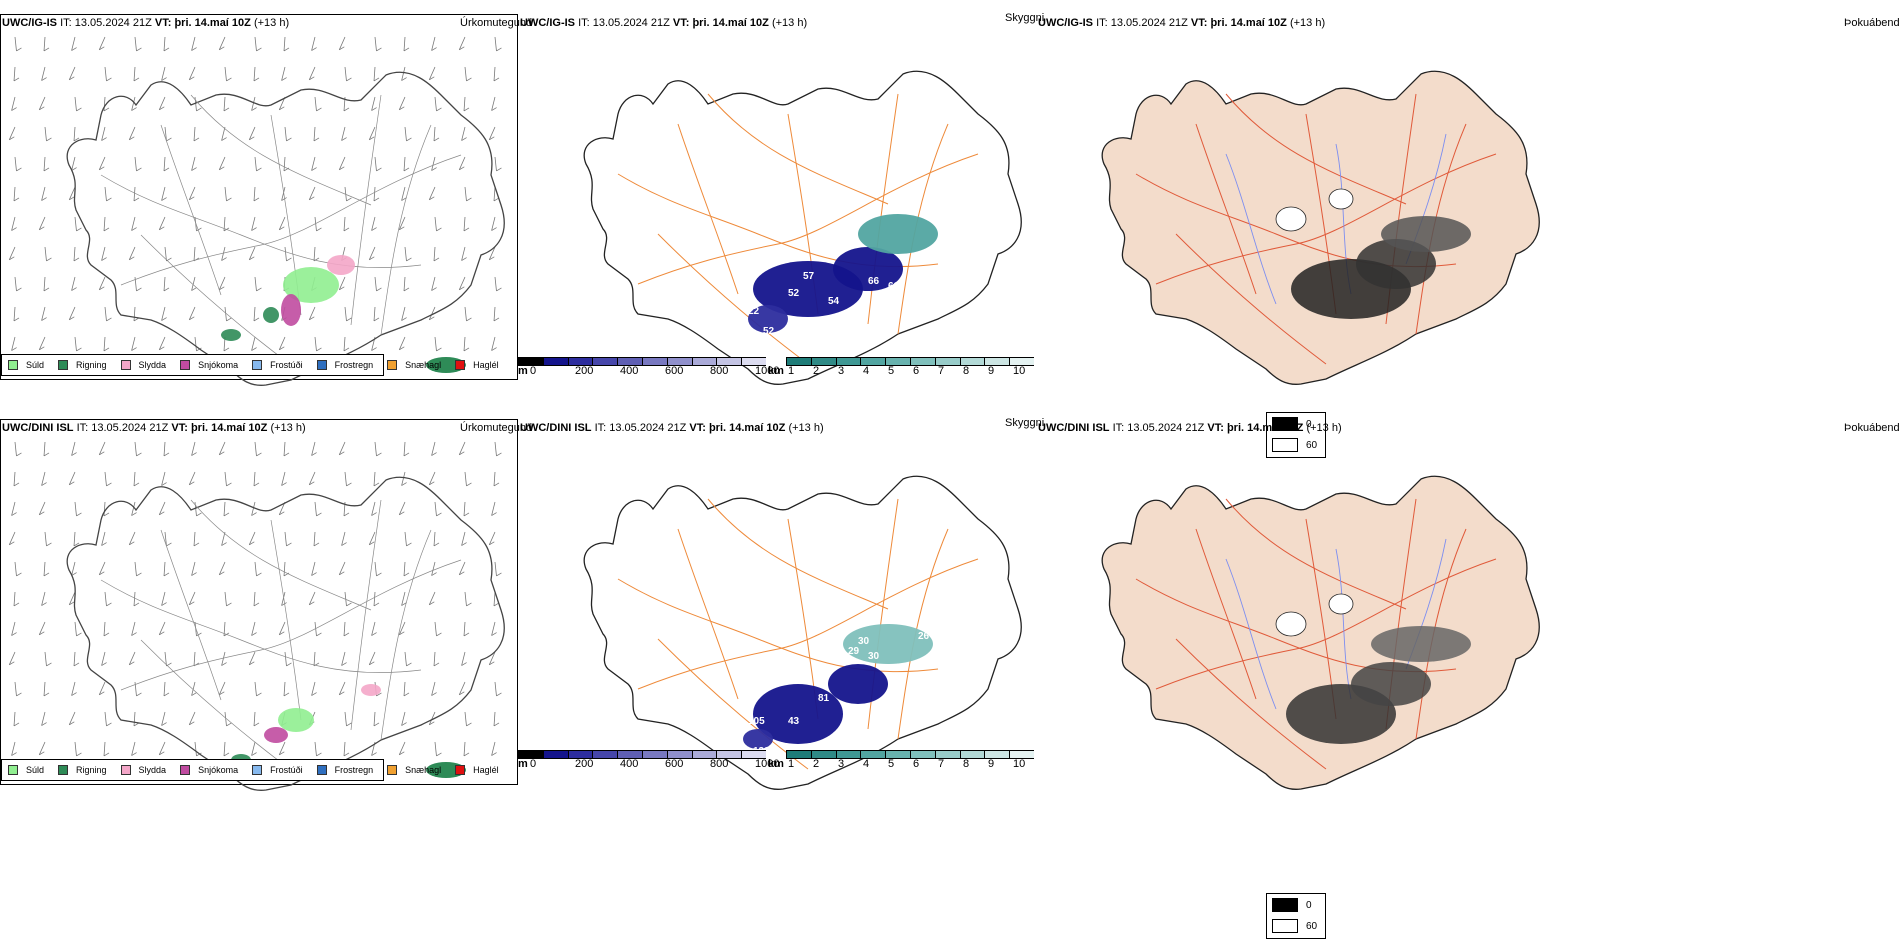 The height and width of the screenshot is (950, 1900). What do you see at coordinates (941, 764) in the screenshot?
I see `visibility-tick: 7` at bounding box center [941, 764].